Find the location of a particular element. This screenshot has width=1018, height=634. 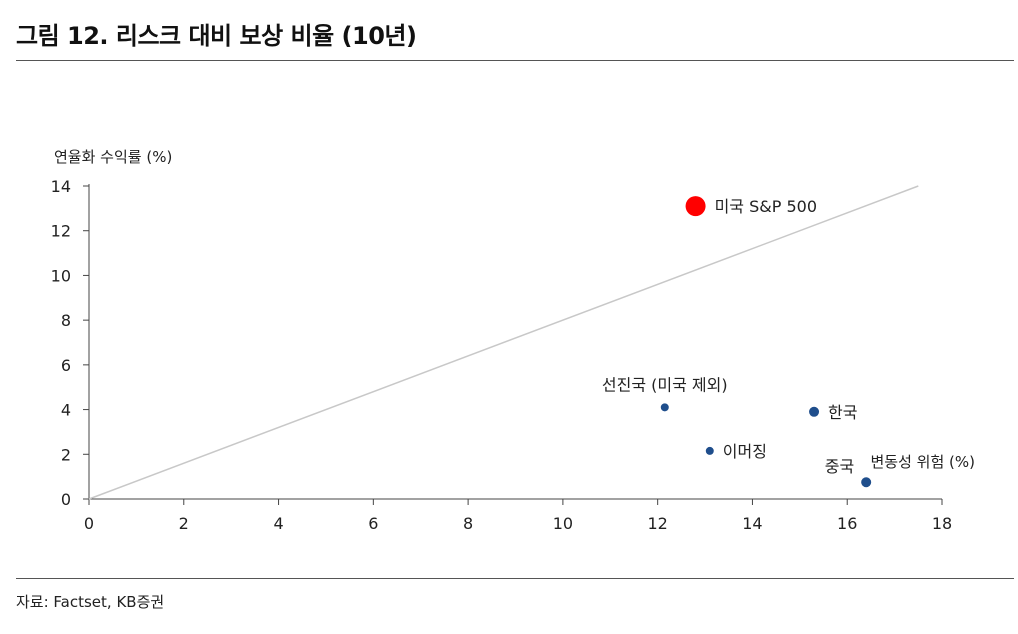

x-tick-label: 8 is located at coordinates (468, 523).